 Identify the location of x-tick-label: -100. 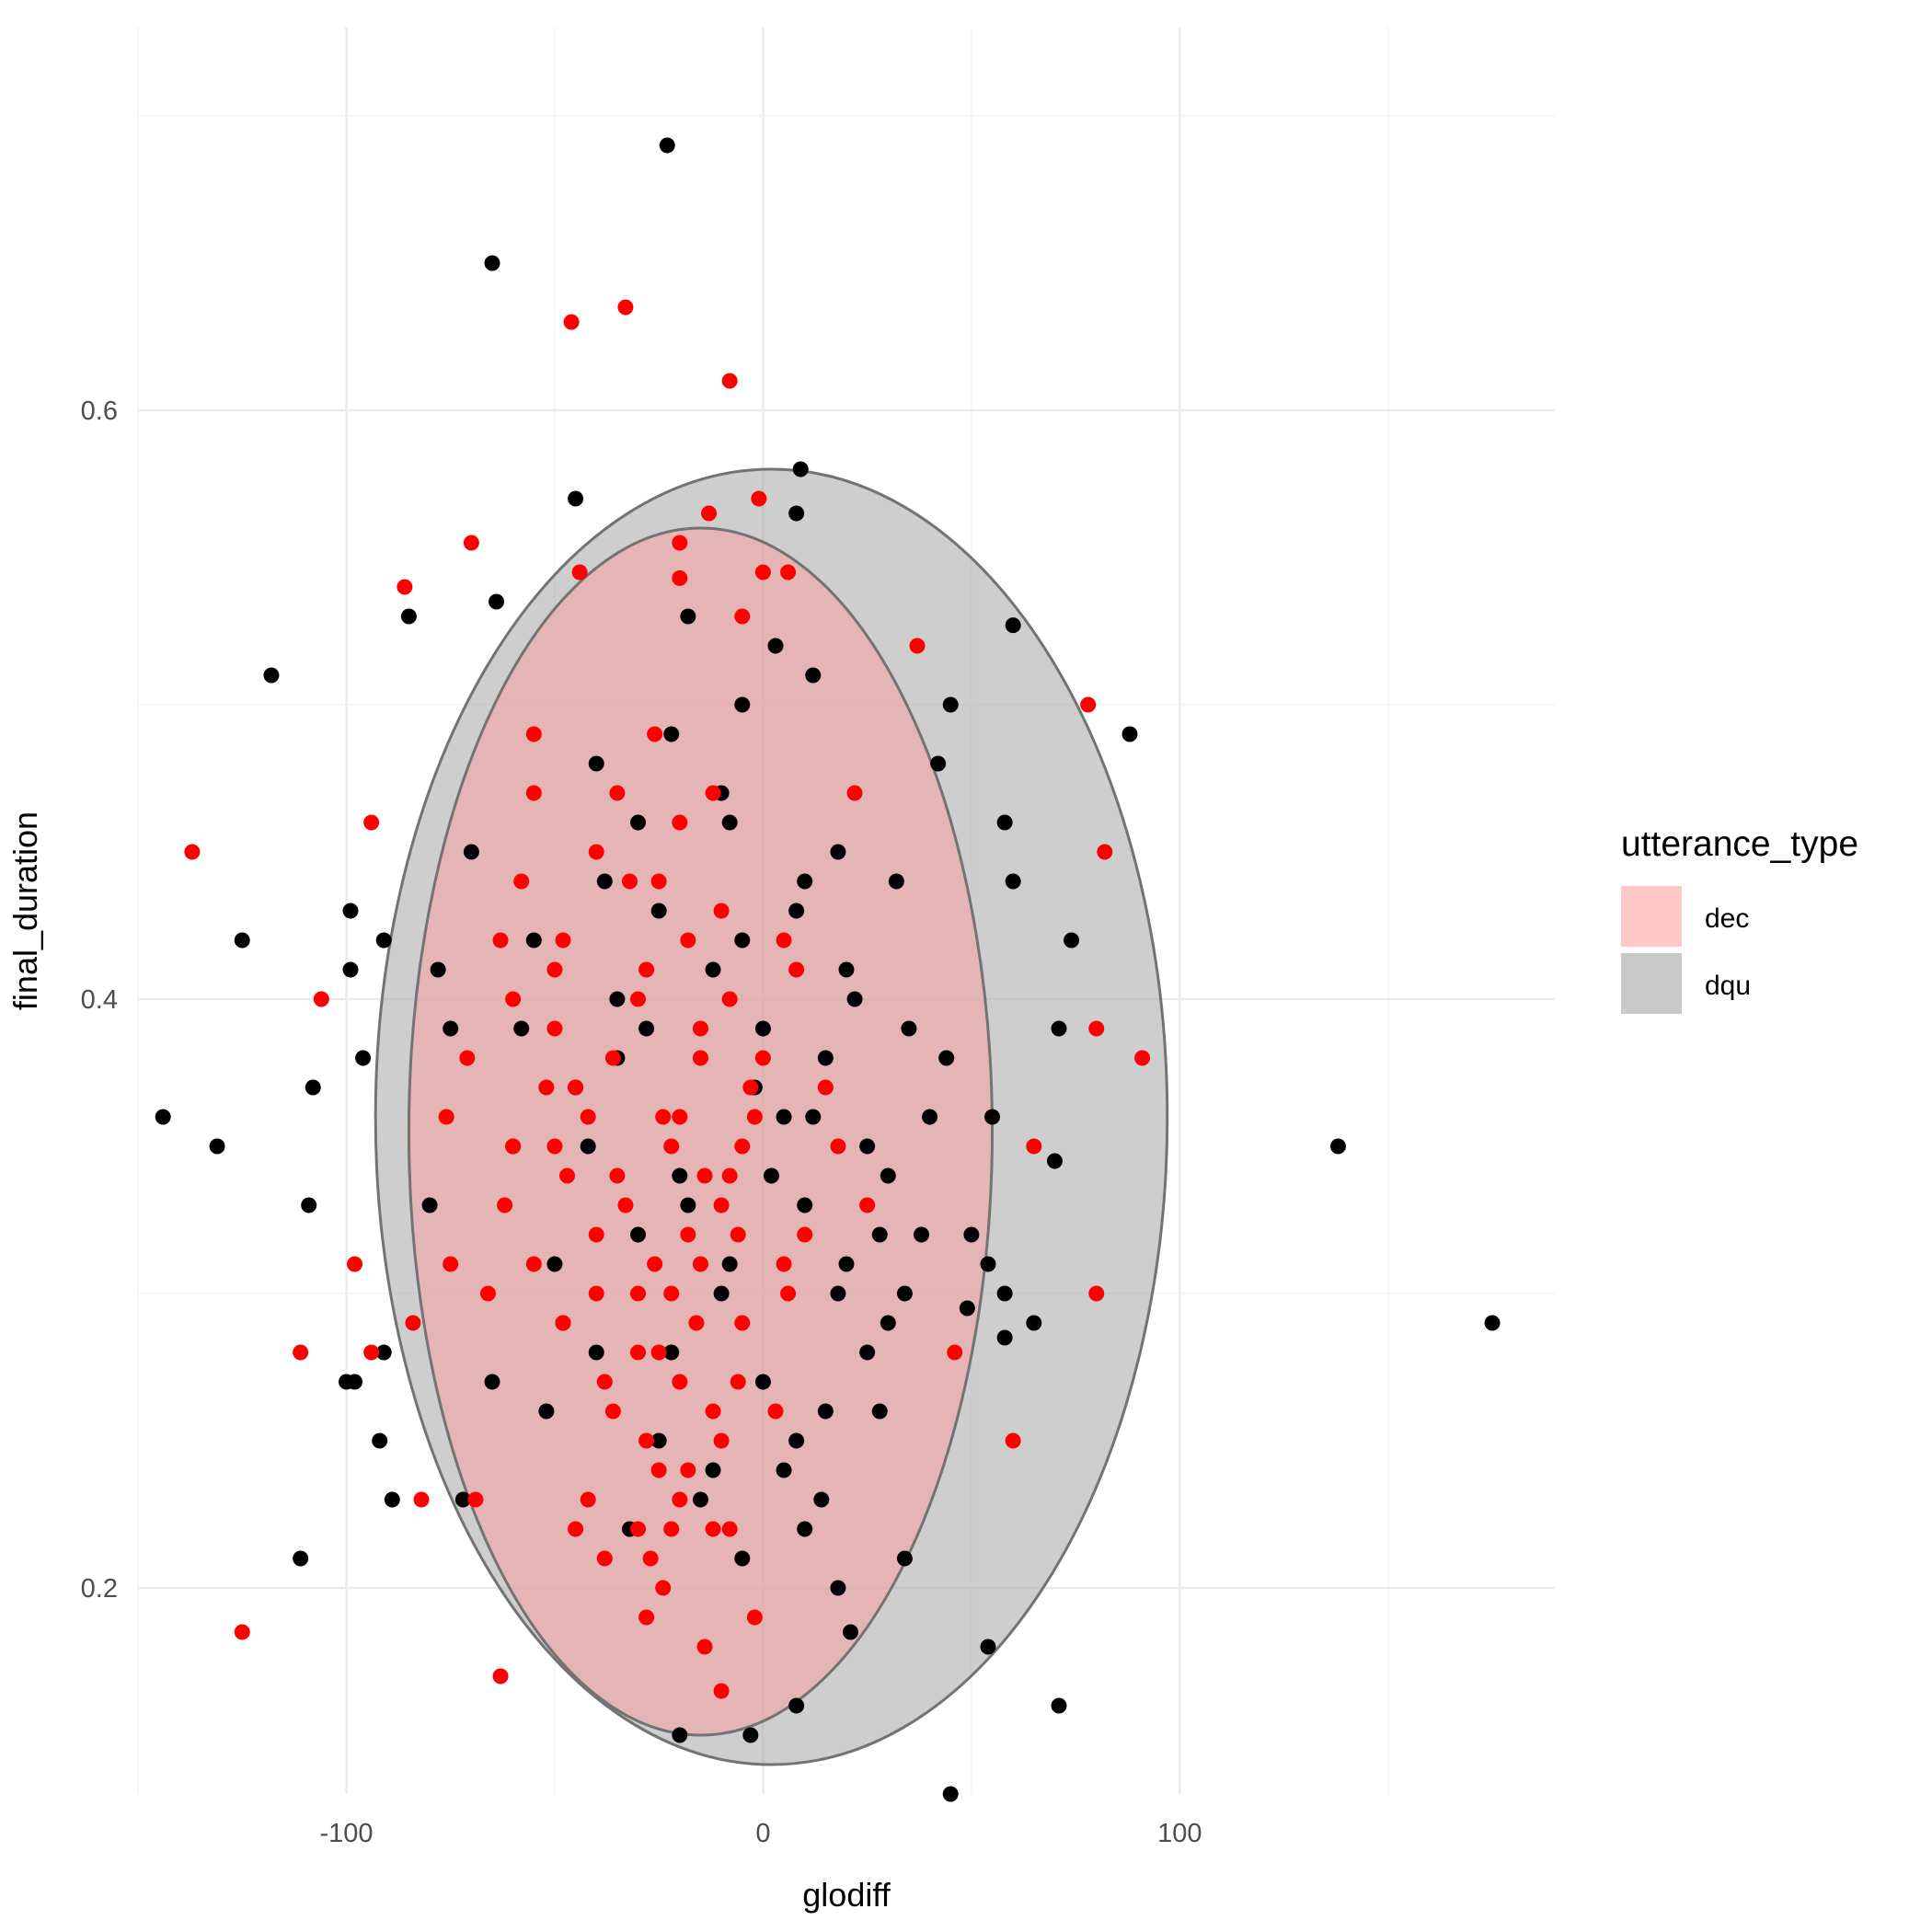
(346, 1833).